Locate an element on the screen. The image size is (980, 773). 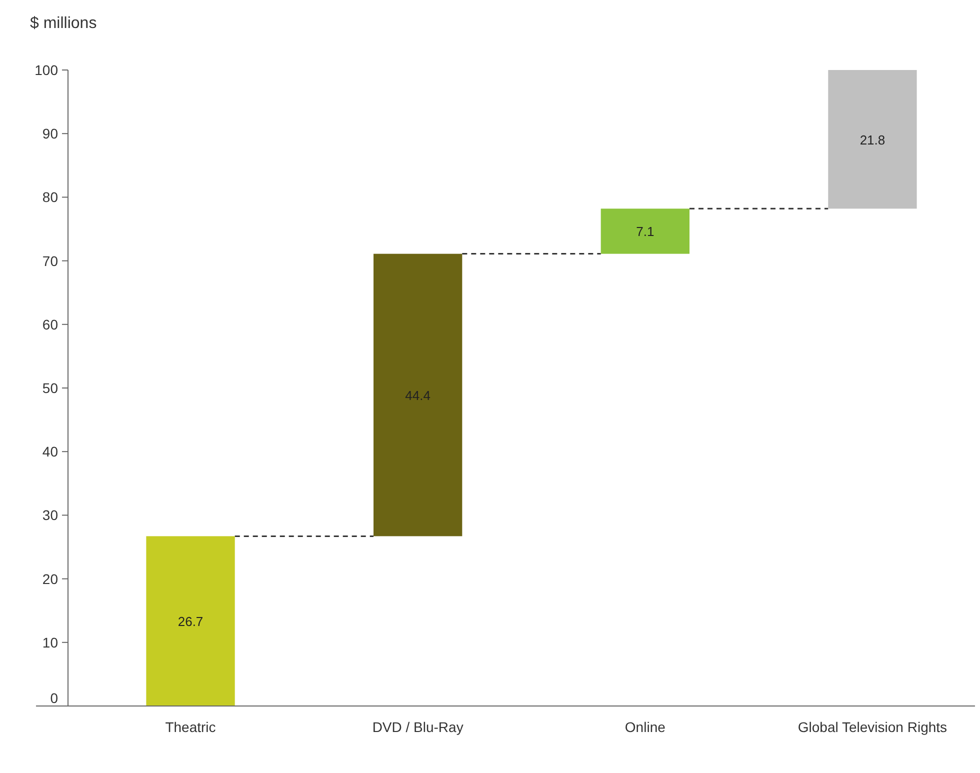
x-tick-label: Online is located at coordinates (645, 727).